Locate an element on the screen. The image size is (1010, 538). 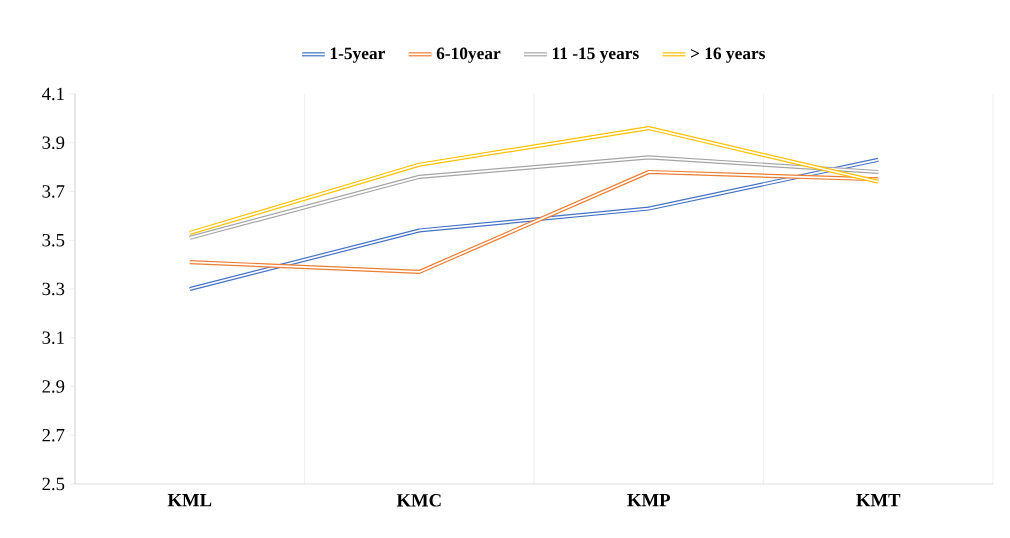
legend-label: 1-5year is located at coordinates (357, 55).